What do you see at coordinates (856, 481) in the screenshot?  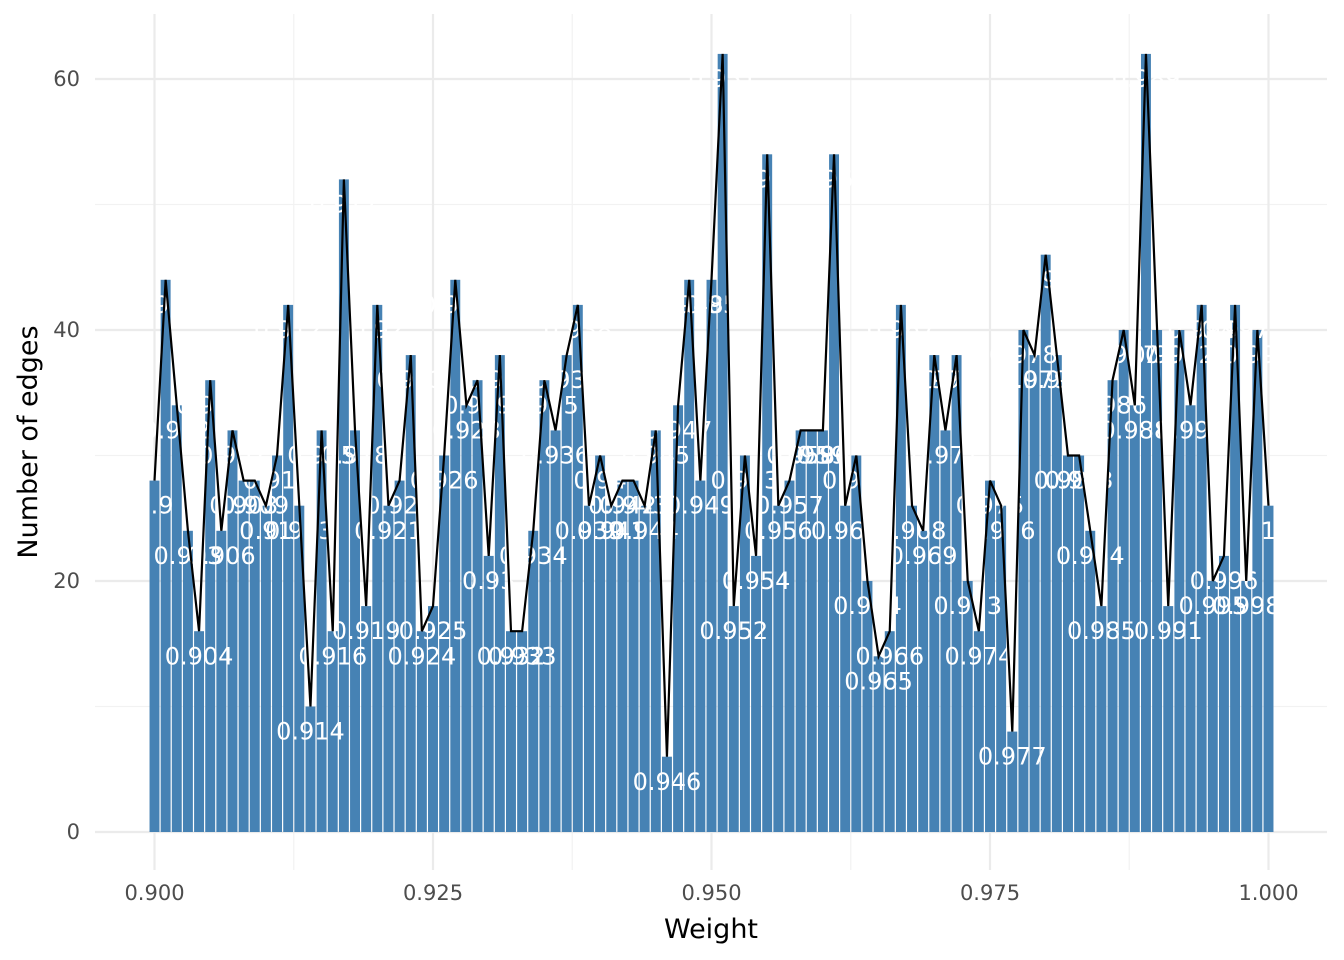 I see `bar-label: 0.963` at bounding box center [856, 481].